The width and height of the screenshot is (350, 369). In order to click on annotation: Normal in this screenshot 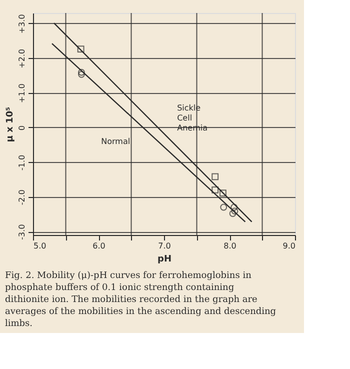, I will do `click(115, 141)`.